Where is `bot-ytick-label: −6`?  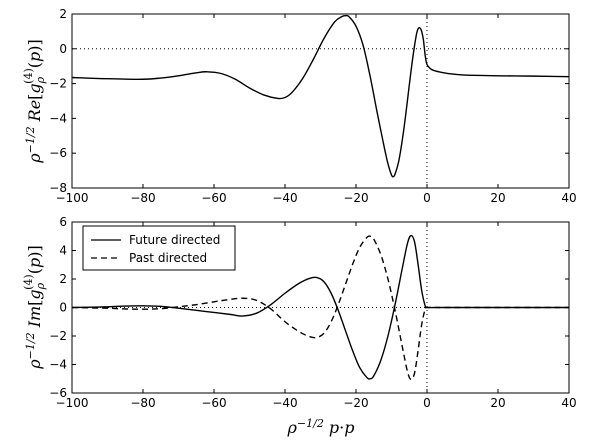 bot-ytick-label: −6 is located at coordinates (58, 393).